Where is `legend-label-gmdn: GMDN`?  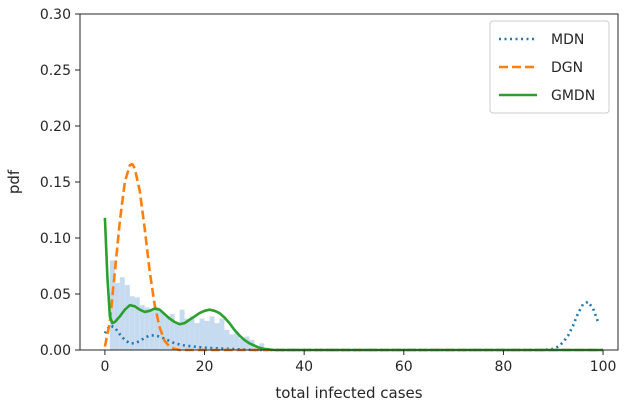 legend-label-gmdn: GMDN is located at coordinates (573, 96).